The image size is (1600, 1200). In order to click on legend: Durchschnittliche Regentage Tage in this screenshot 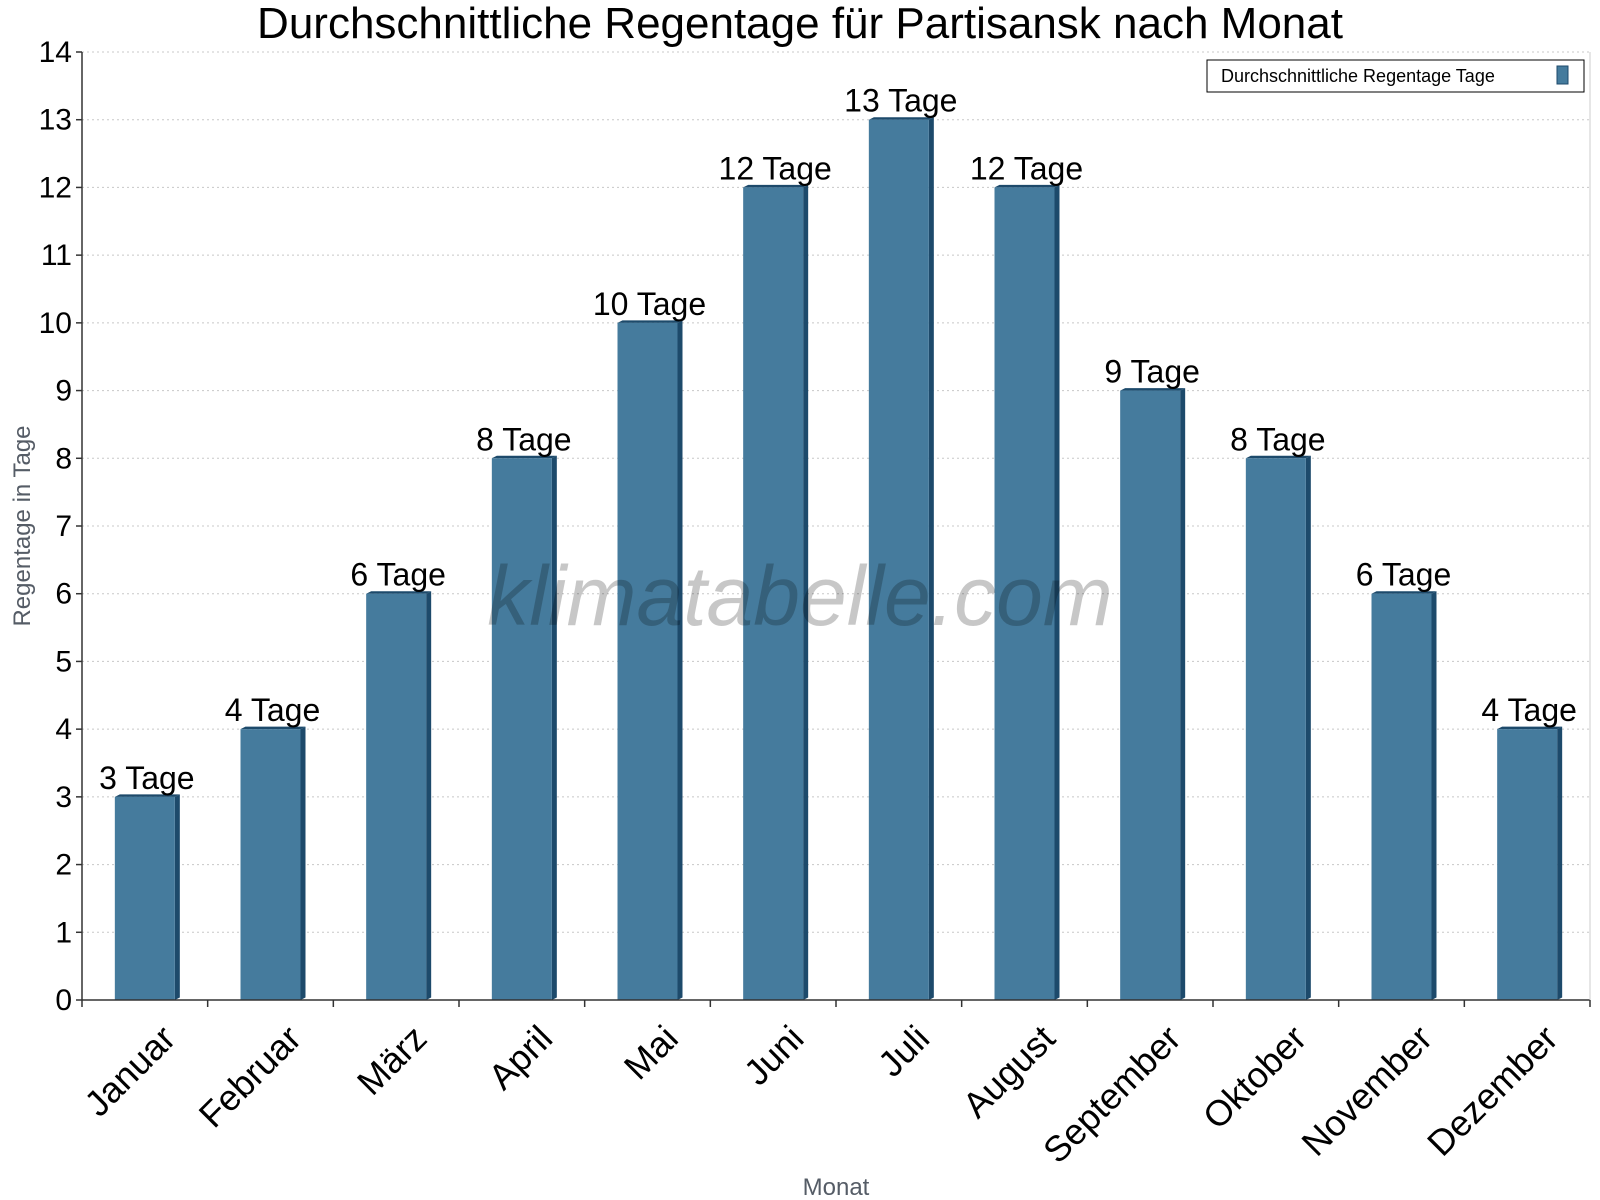, I will do `click(1395, 76)`.